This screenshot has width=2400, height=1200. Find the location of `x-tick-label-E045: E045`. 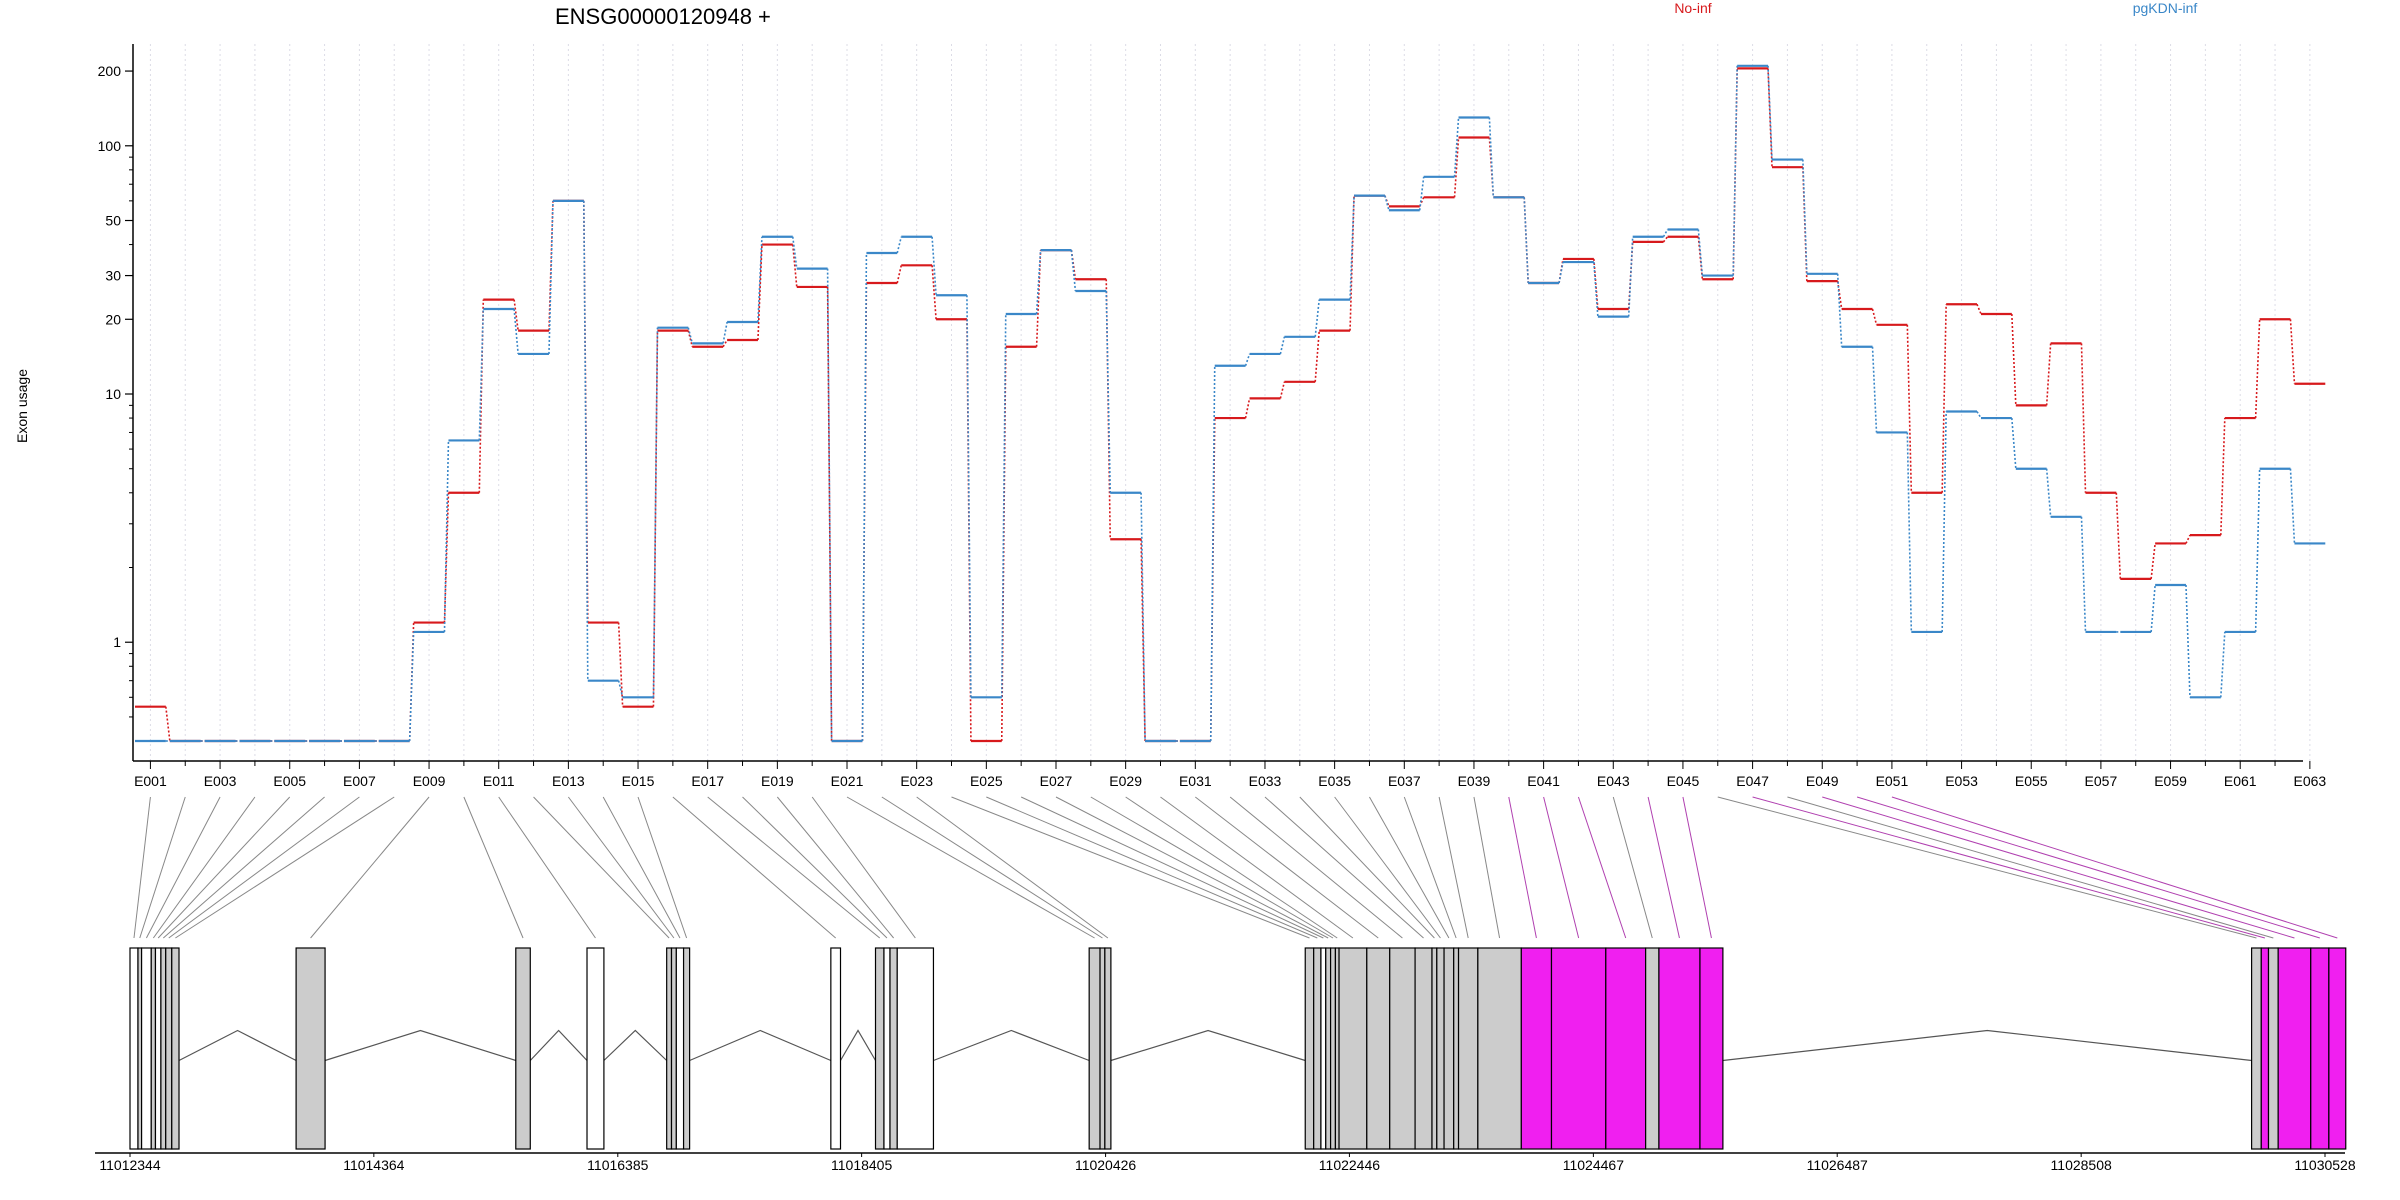

x-tick-label-E045: E045 is located at coordinates (1683, 781).